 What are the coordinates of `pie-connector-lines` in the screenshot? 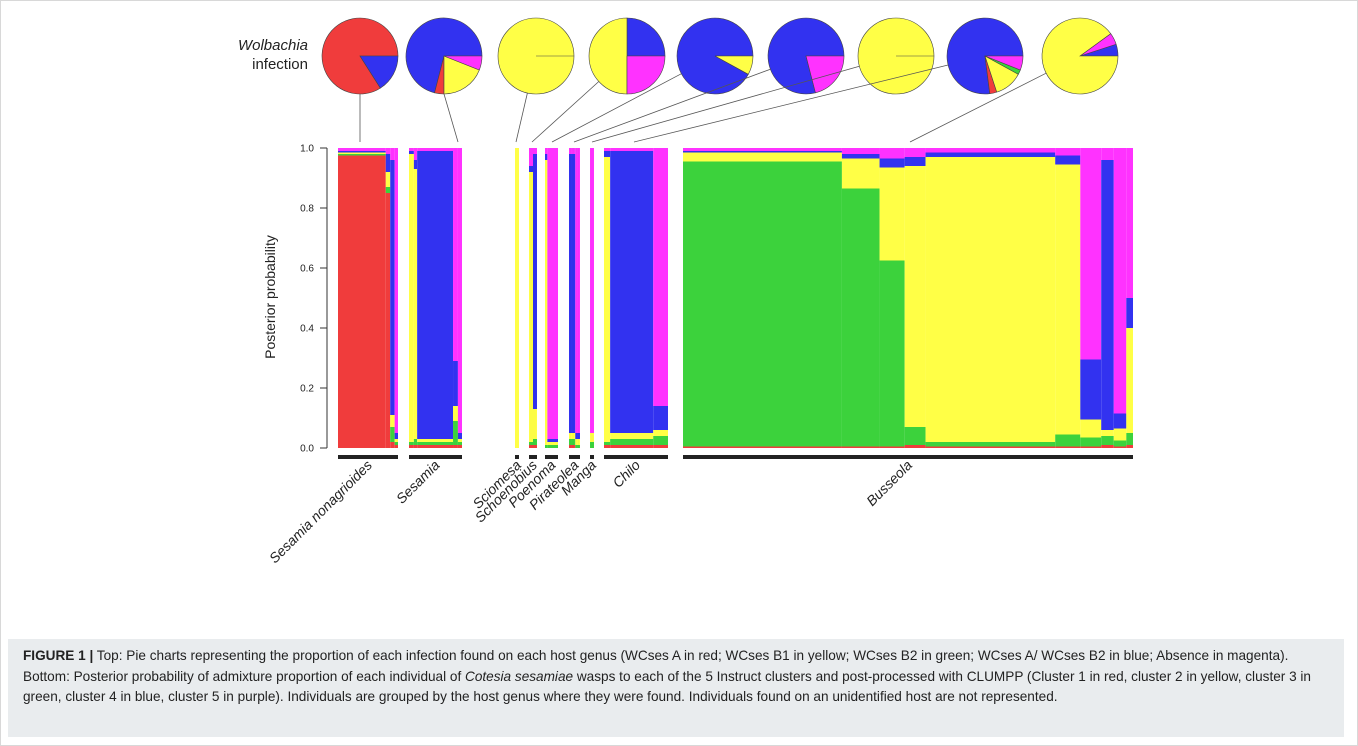 It's located at (703, 103).